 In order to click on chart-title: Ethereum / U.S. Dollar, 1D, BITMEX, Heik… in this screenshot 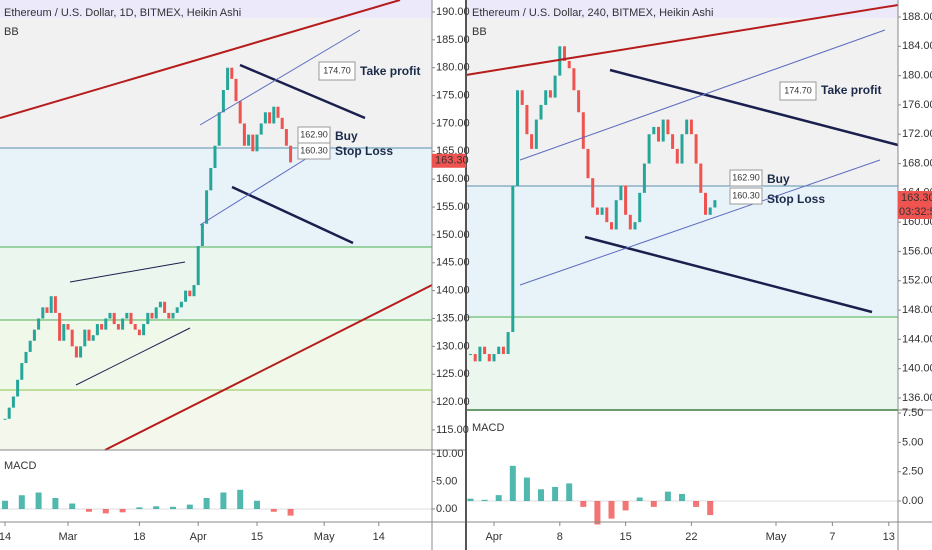, I will do `click(122, 13)`.